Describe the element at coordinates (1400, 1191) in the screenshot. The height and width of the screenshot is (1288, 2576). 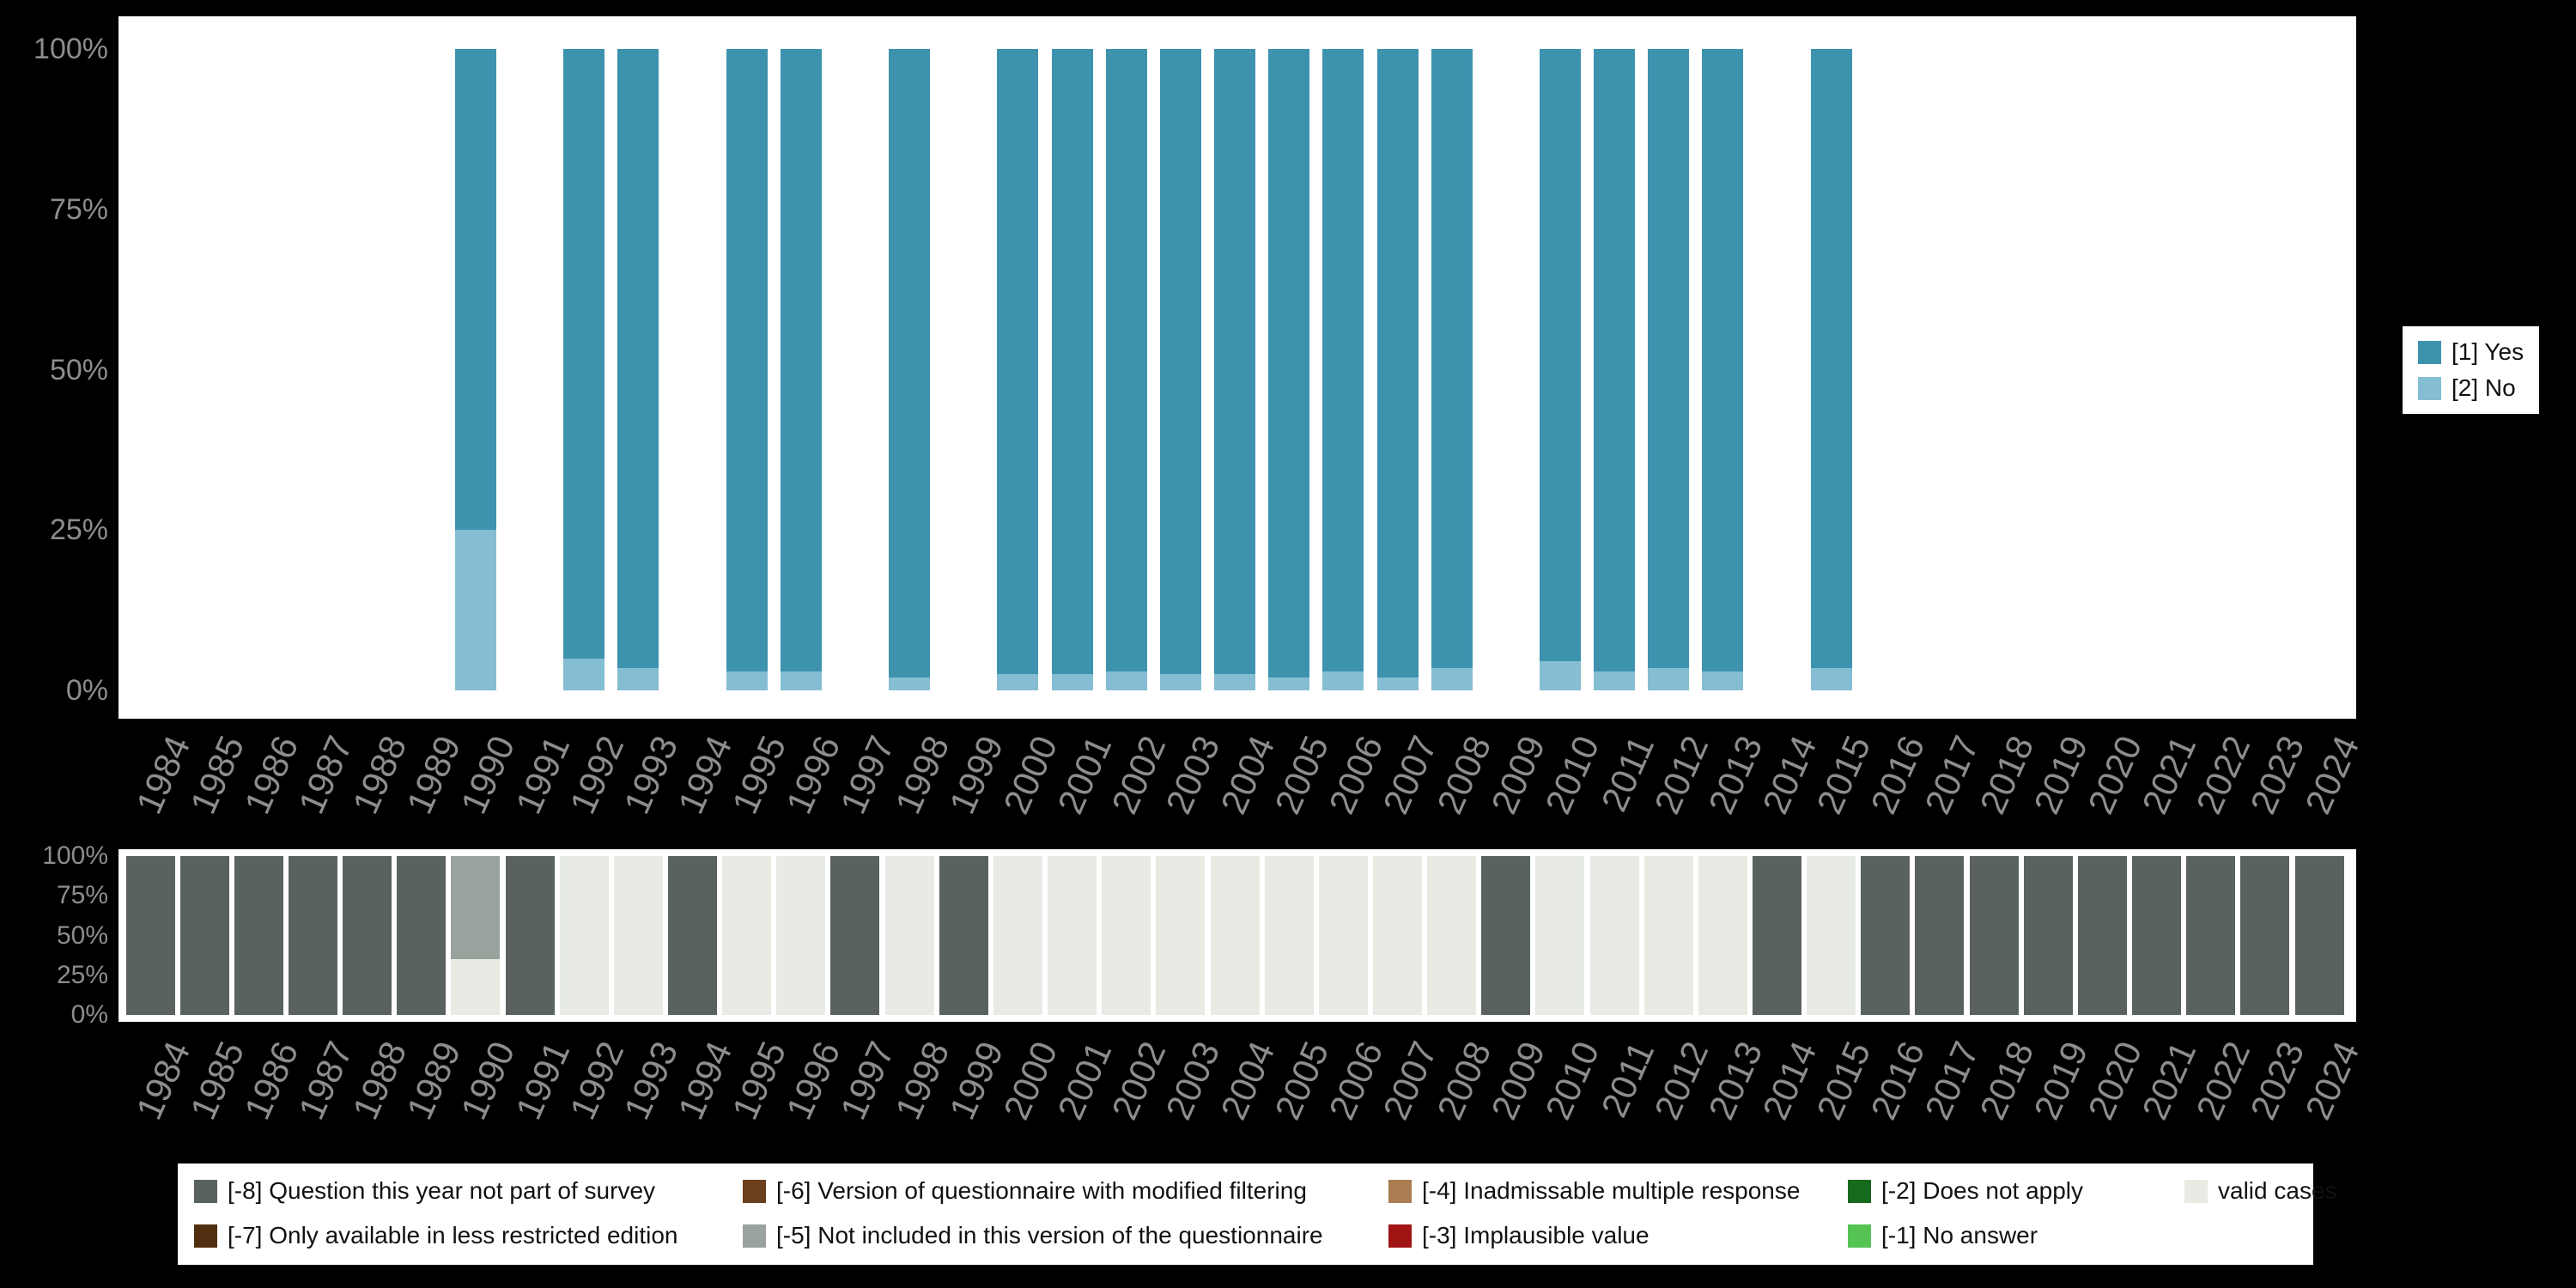
I see `legend-swatch-m4-icon` at that location.